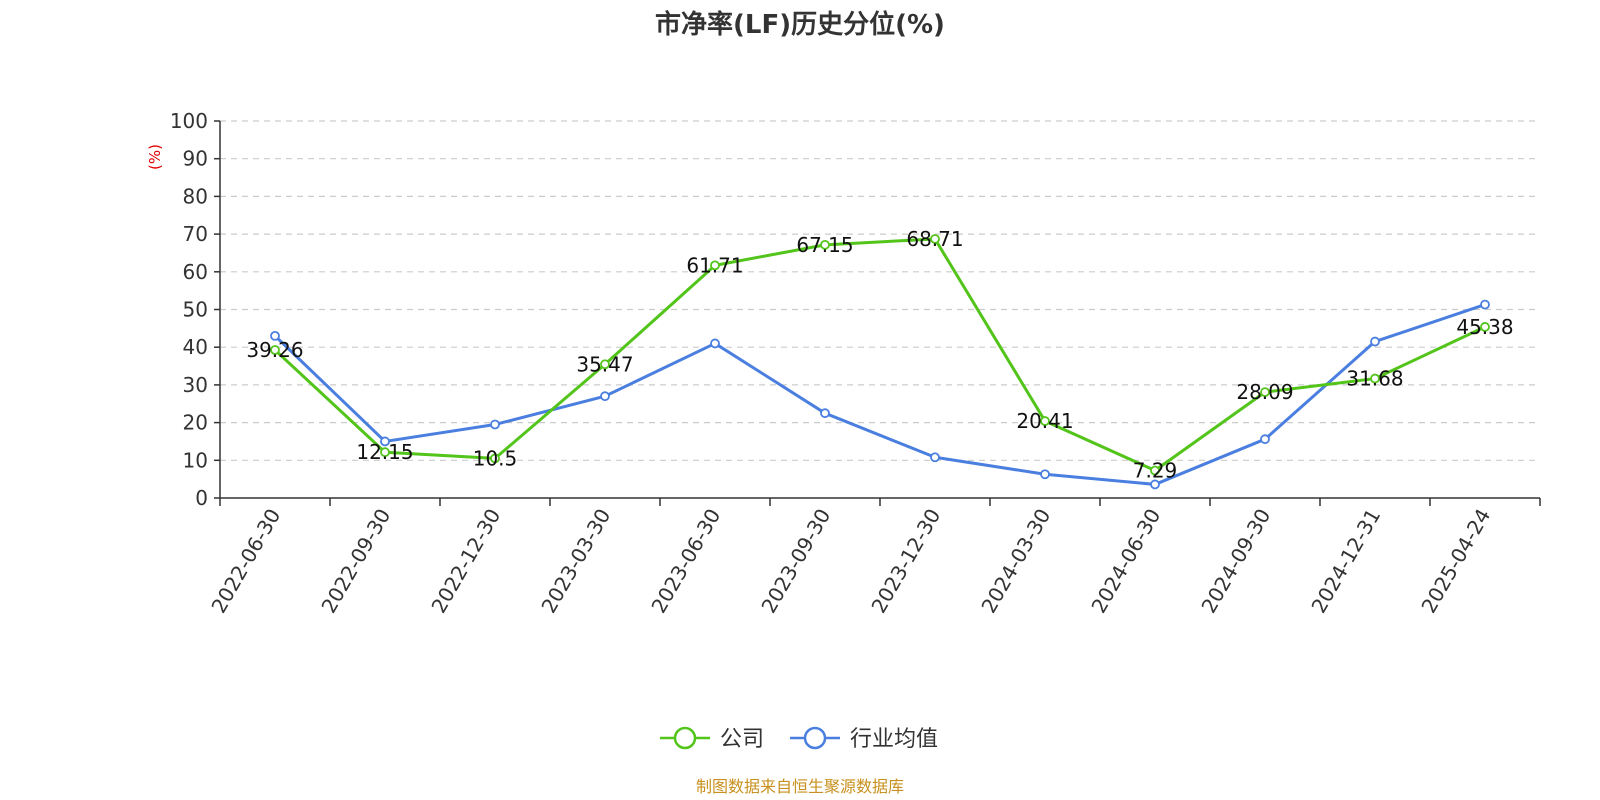  What do you see at coordinates (355, 561) in the screenshot?
I see `x-tick-label: 2022-09-30` at bounding box center [355, 561].